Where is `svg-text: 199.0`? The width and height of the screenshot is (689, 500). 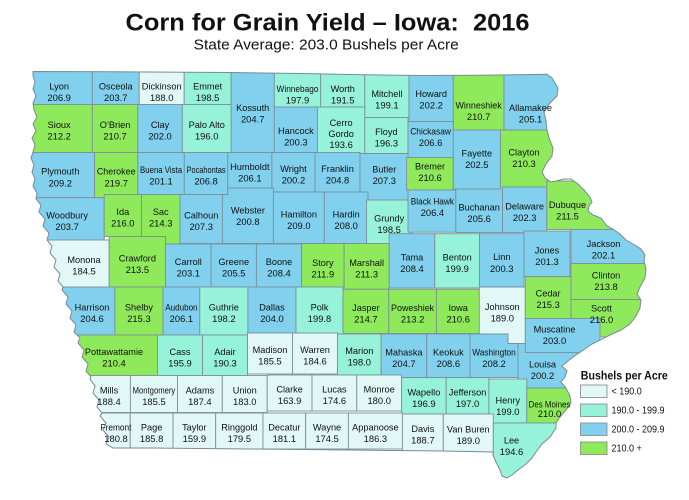
svg-text: 199.0 is located at coordinates (507, 411).